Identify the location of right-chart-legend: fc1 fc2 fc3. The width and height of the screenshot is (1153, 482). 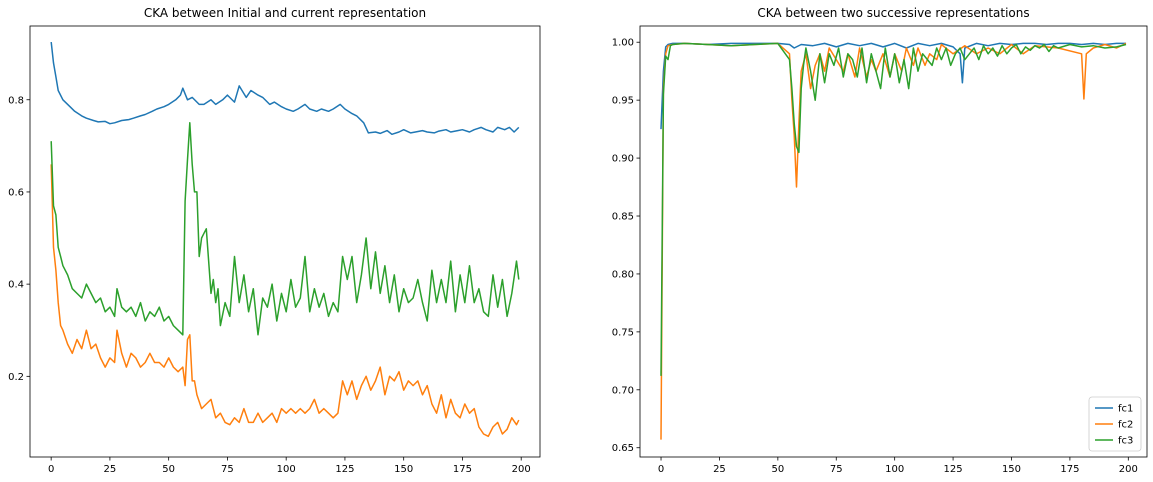
(1115, 424).